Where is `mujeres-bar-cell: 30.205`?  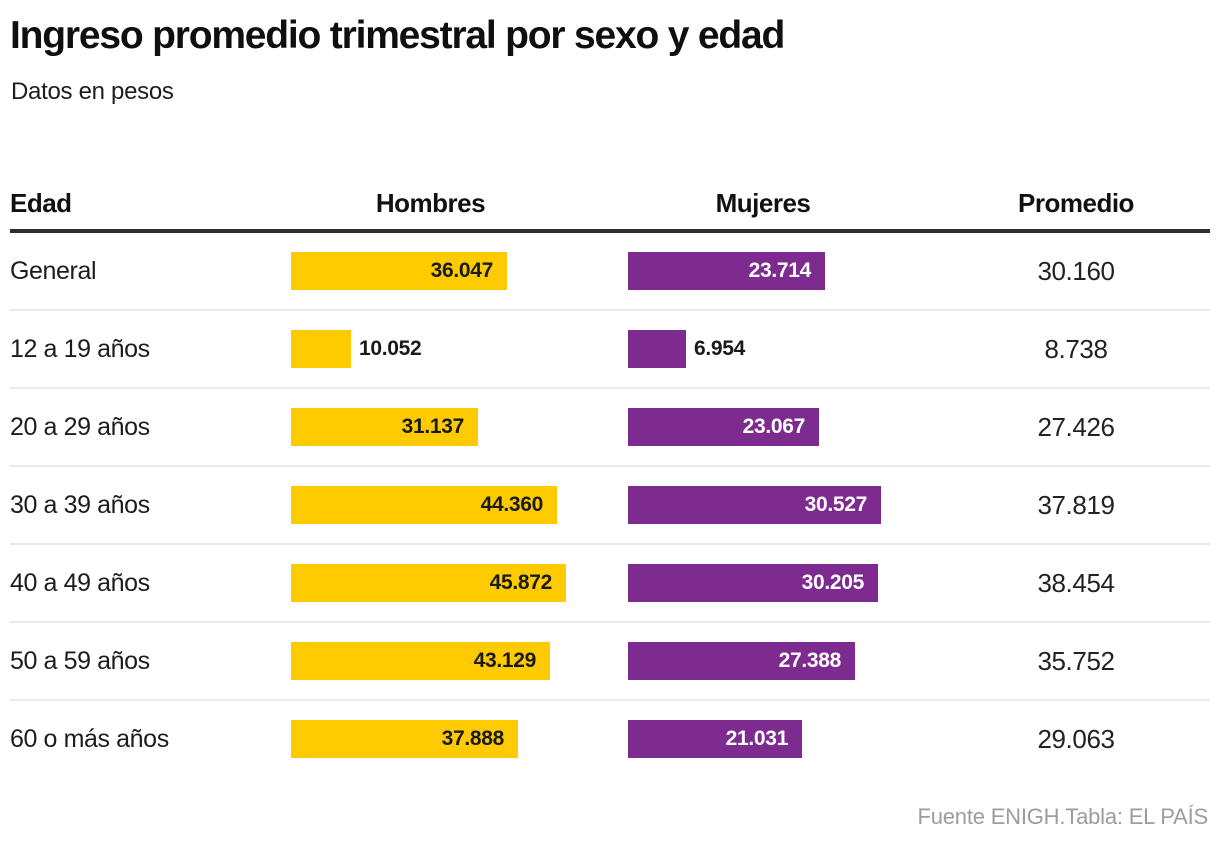 mujeres-bar-cell: 30.205 is located at coordinates (804, 583).